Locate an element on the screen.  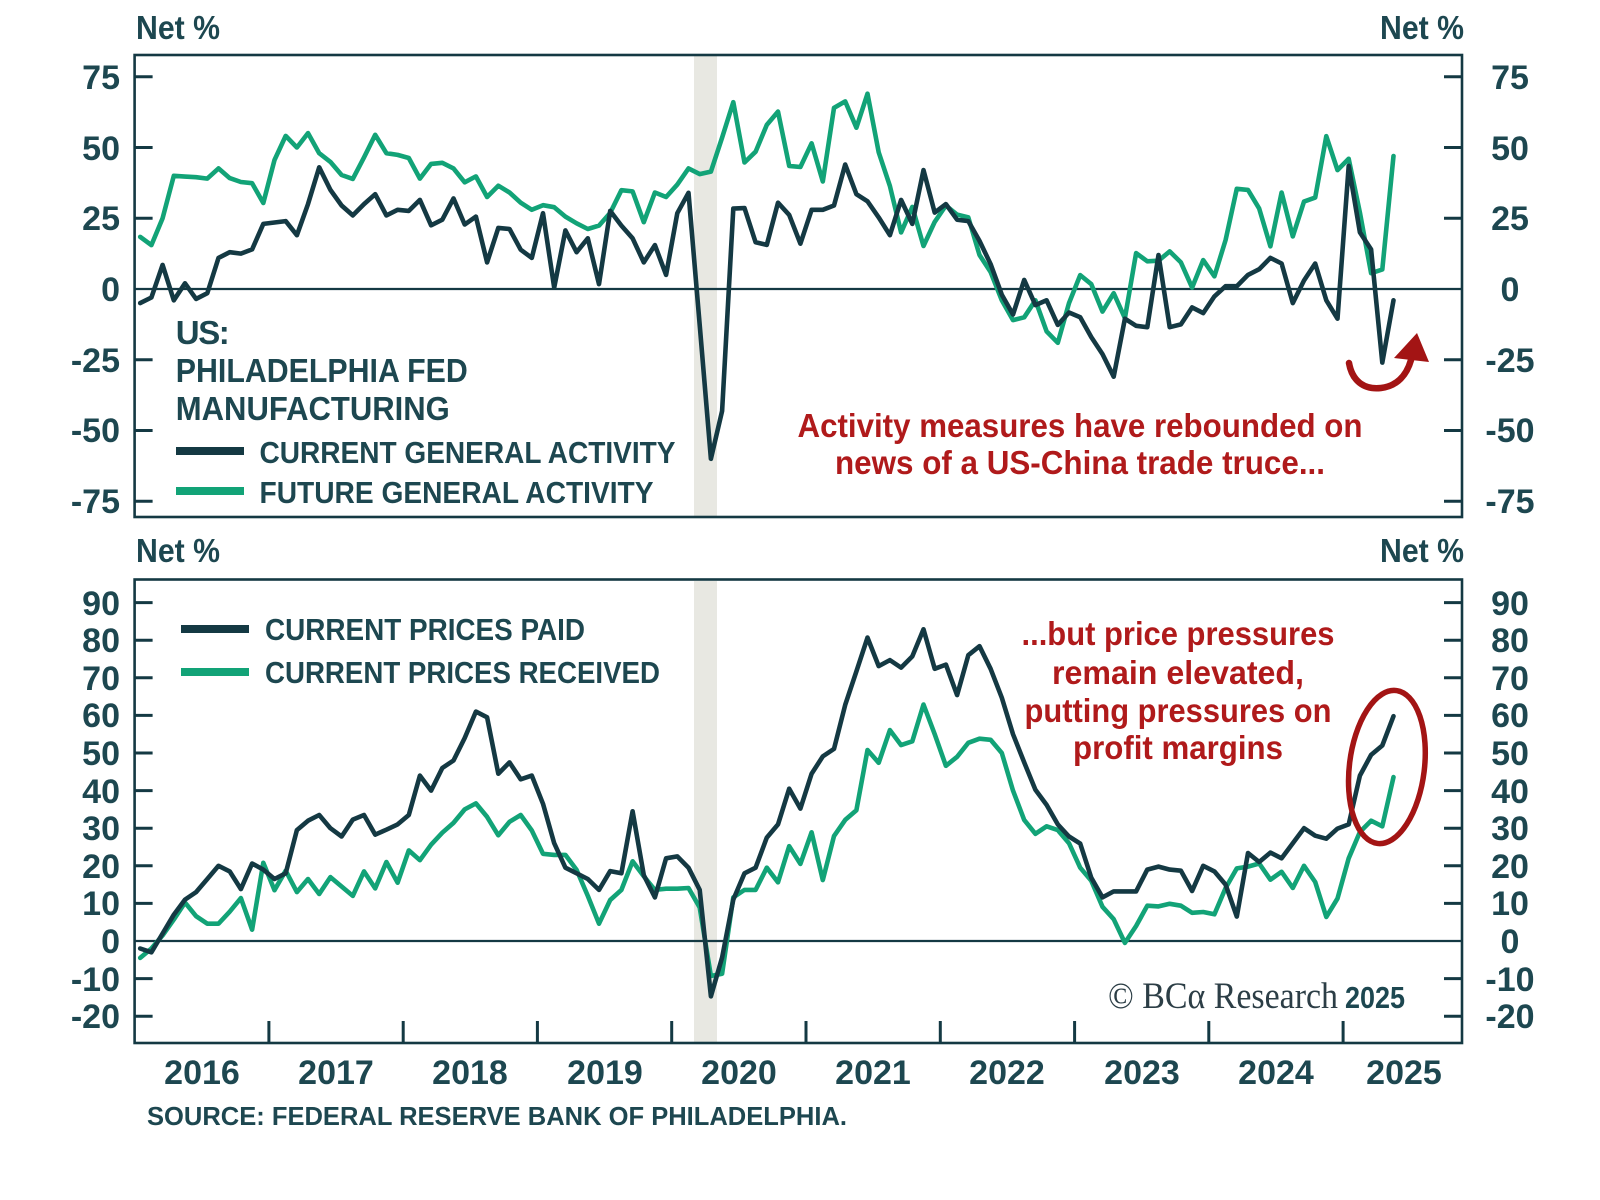
svg-text: 2019 is located at coordinates (605, 1073).